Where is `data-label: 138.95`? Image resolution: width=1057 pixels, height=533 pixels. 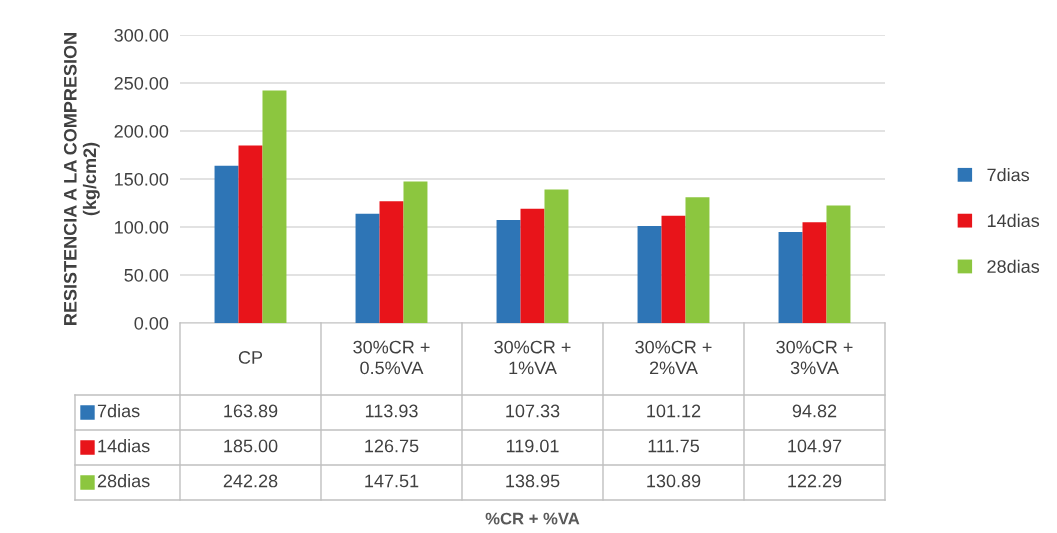 data-label: 138.95 is located at coordinates (533, 481).